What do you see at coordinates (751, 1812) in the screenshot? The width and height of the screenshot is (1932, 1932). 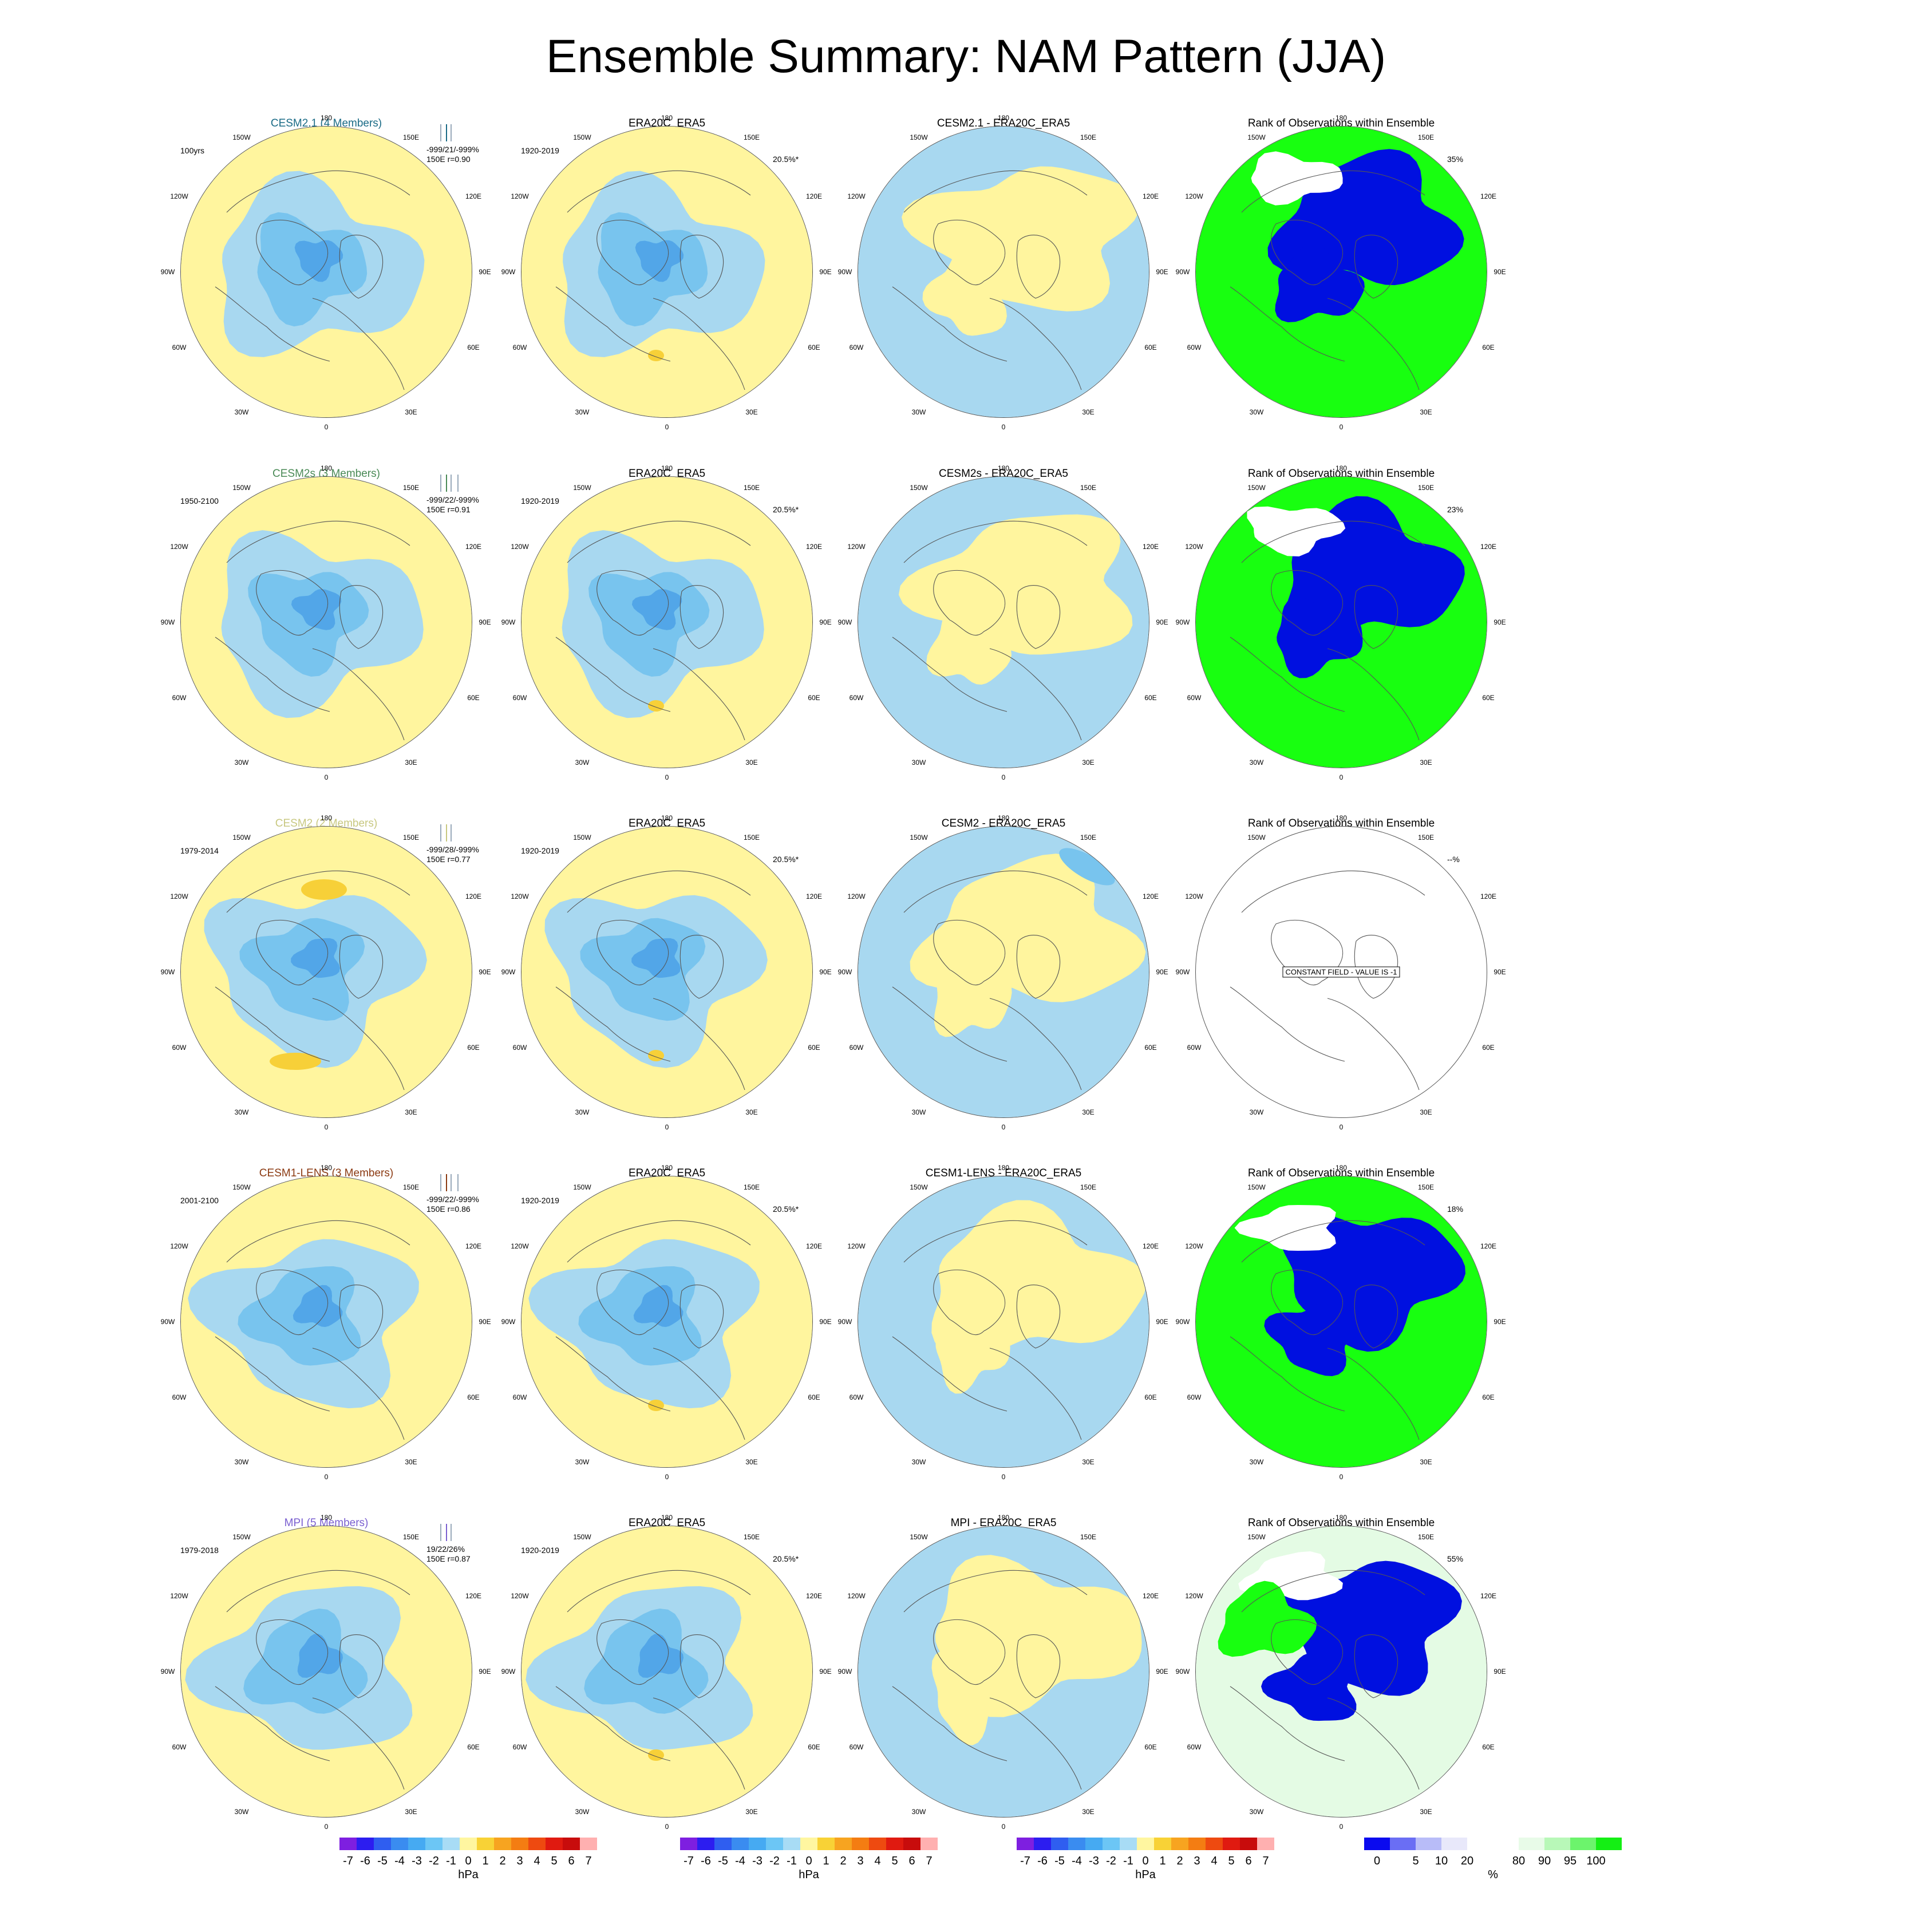 I see `longitude-label-lower-right: 30E` at bounding box center [751, 1812].